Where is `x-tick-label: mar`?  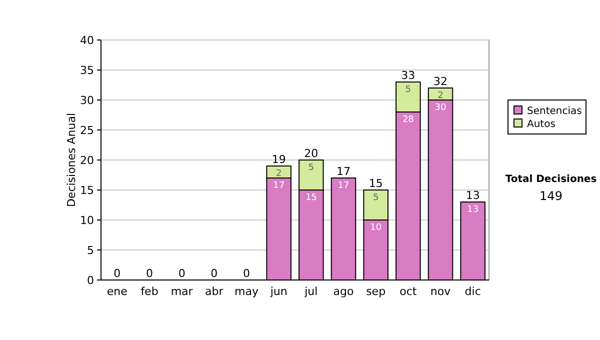 x-tick-label: mar is located at coordinates (182, 291).